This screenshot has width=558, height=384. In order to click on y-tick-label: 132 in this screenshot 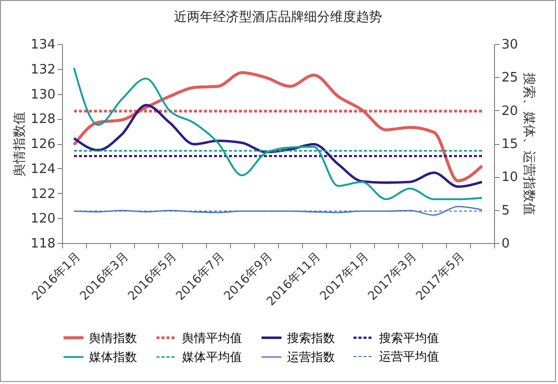, I will do `click(43, 70)`.